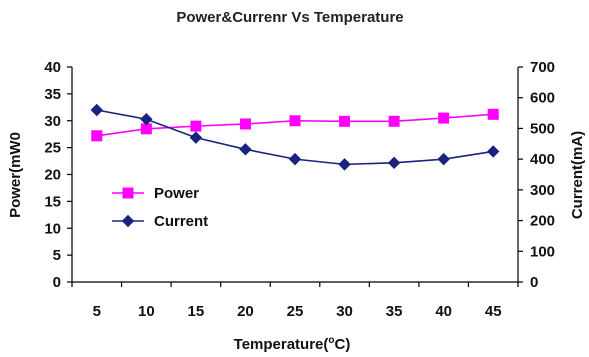 The height and width of the screenshot is (357, 589). What do you see at coordinates (181, 221) in the screenshot?
I see `legend-label-current: Current` at bounding box center [181, 221].